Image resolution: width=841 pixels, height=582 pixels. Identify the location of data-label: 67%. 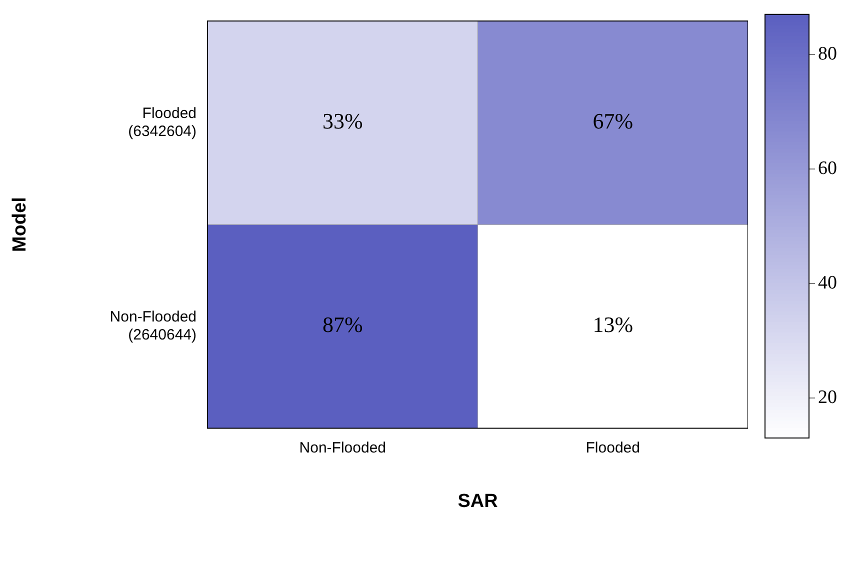
(613, 121).